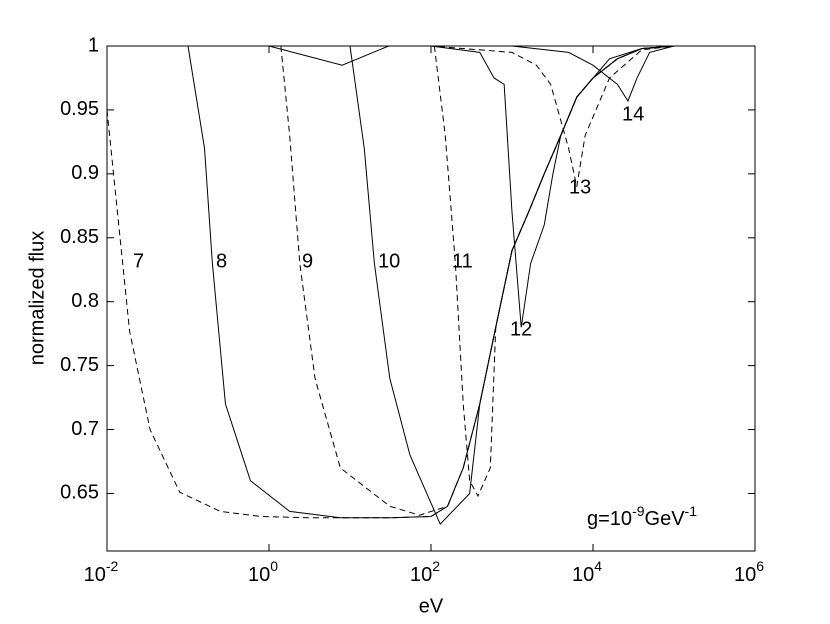 The height and width of the screenshot is (624, 830). Describe the element at coordinates (462, 261) in the screenshot. I see `curve-label: 11` at that location.